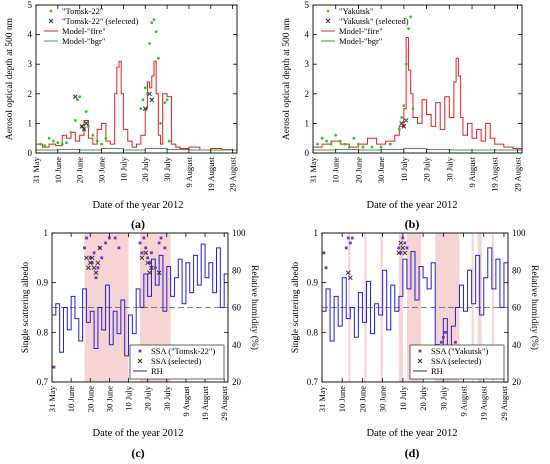  Describe the element at coordinates (36, 169) in the screenshot. I see `x-tick-label: 31 May` at that location.